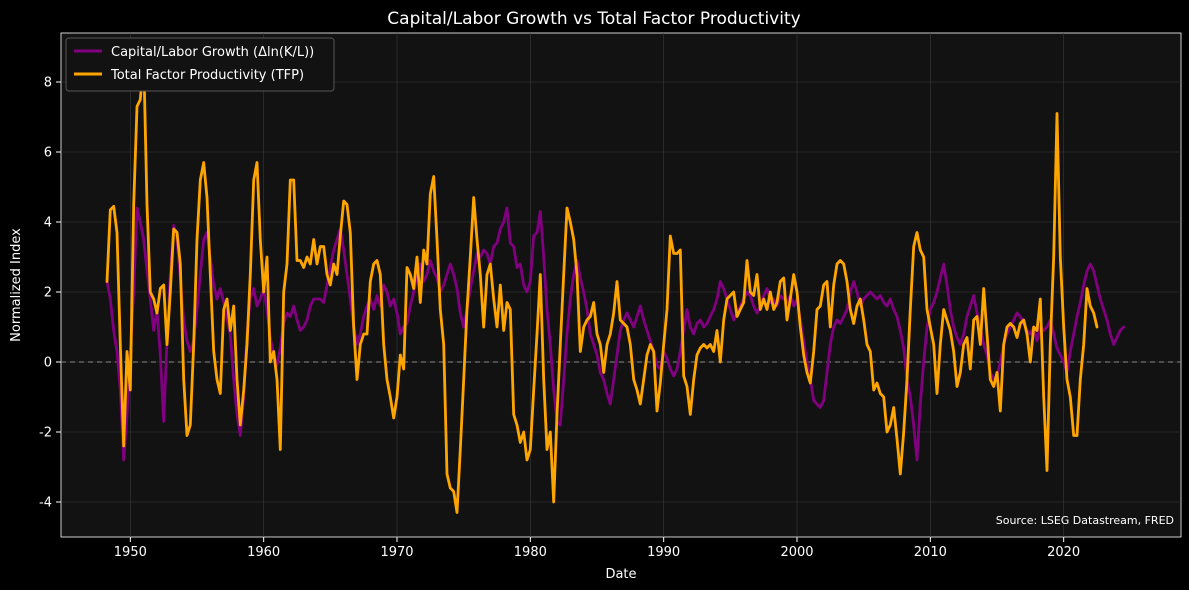  I want to click on x-tick-label: 2000, so click(796, 552).